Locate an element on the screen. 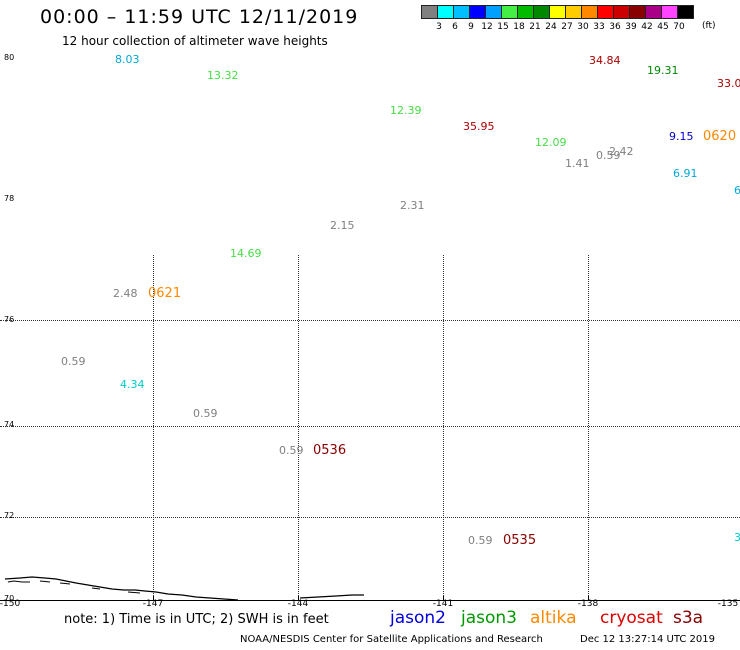  satellite-jason2: jason2 is located at coordinates (418, 618).